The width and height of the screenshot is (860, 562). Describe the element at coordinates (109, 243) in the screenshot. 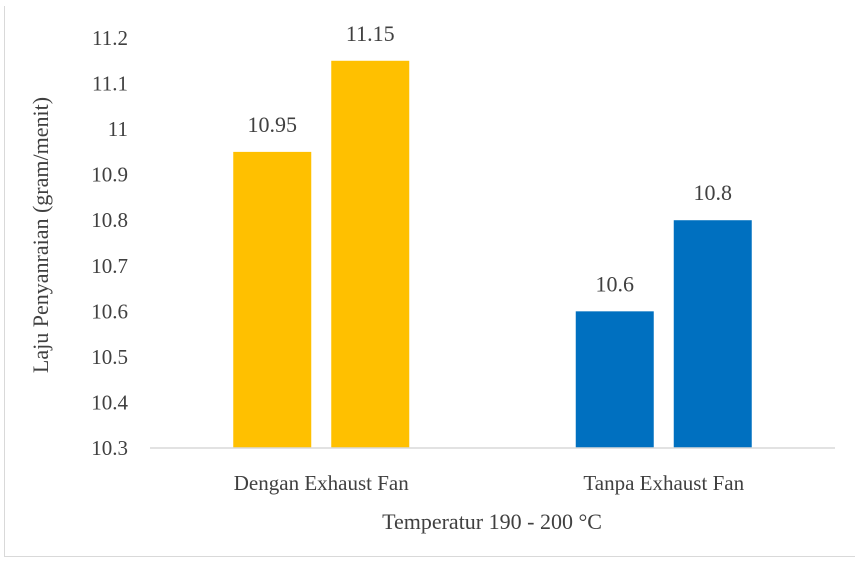

I see `y-tick-labels: 10.3 10.4 10.5 10.6 10.7 10.8 10.9 11 11.1 11.2` at that location.